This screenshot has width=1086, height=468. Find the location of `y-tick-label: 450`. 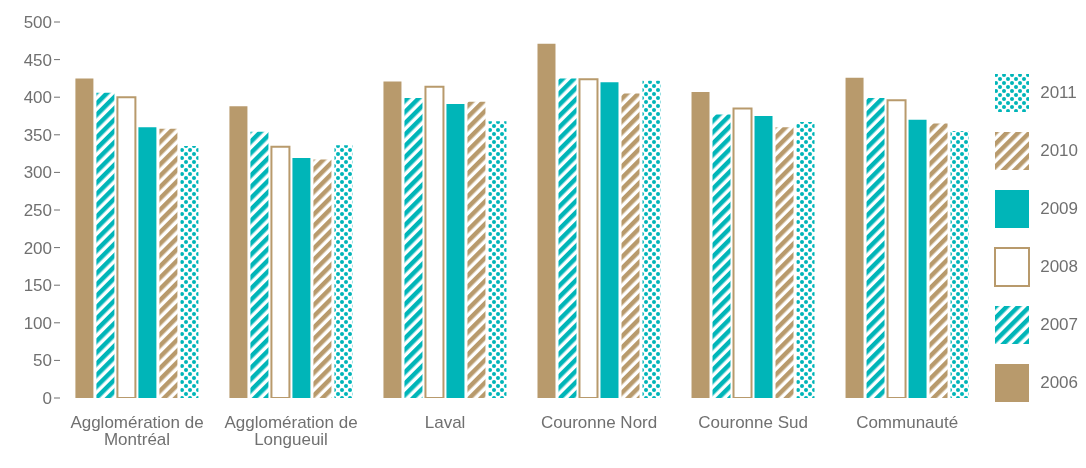

y-tick-label: 450 is located at coordinates (37, 60).